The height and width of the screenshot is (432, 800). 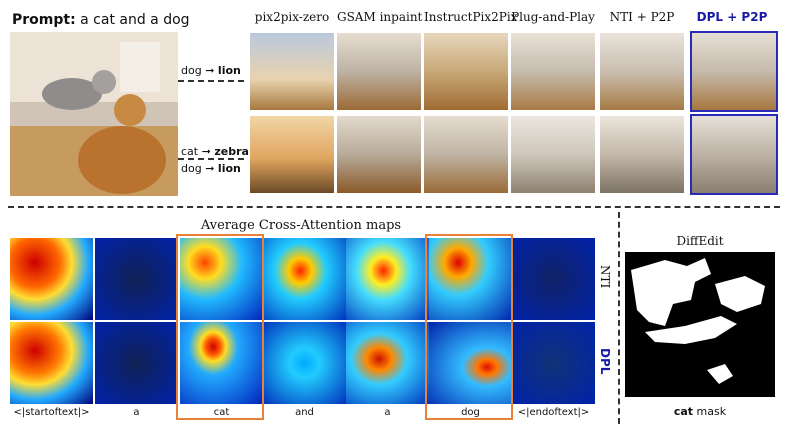 What do you see at coordinates (471, 17) in the screenshot?
I see `method-header: InstructPix2Pix` at bounding box center [471, 17].